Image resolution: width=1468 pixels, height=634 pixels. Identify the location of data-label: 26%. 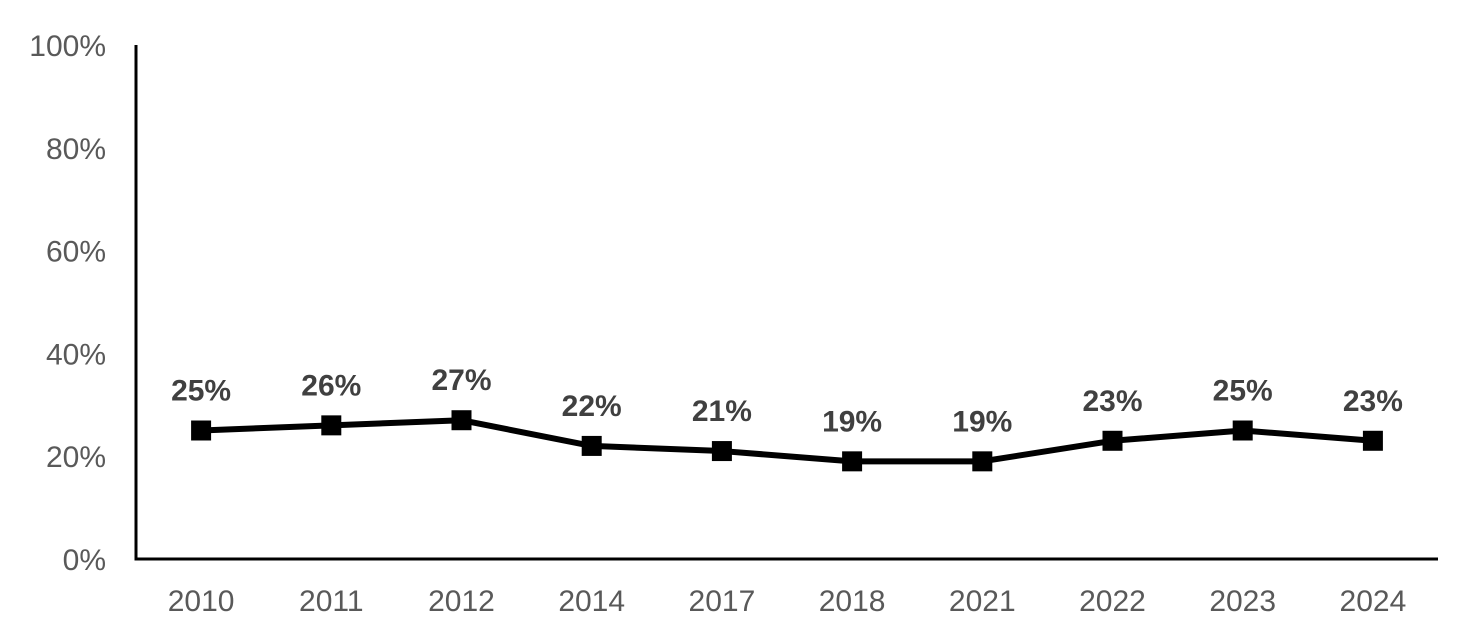
(331, 385).